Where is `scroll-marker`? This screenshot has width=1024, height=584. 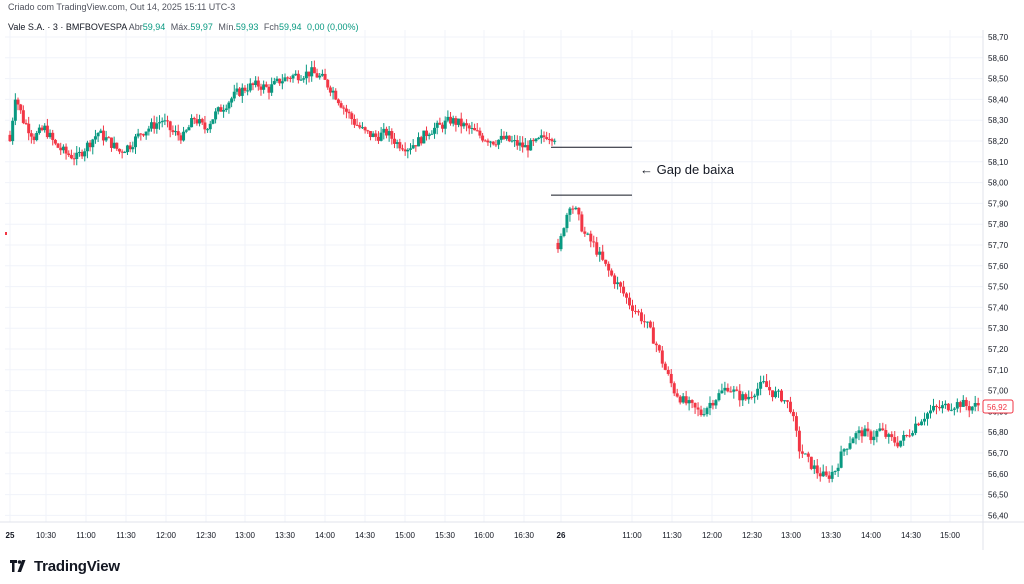 scroll-marker is located at coordinates (6, 233).